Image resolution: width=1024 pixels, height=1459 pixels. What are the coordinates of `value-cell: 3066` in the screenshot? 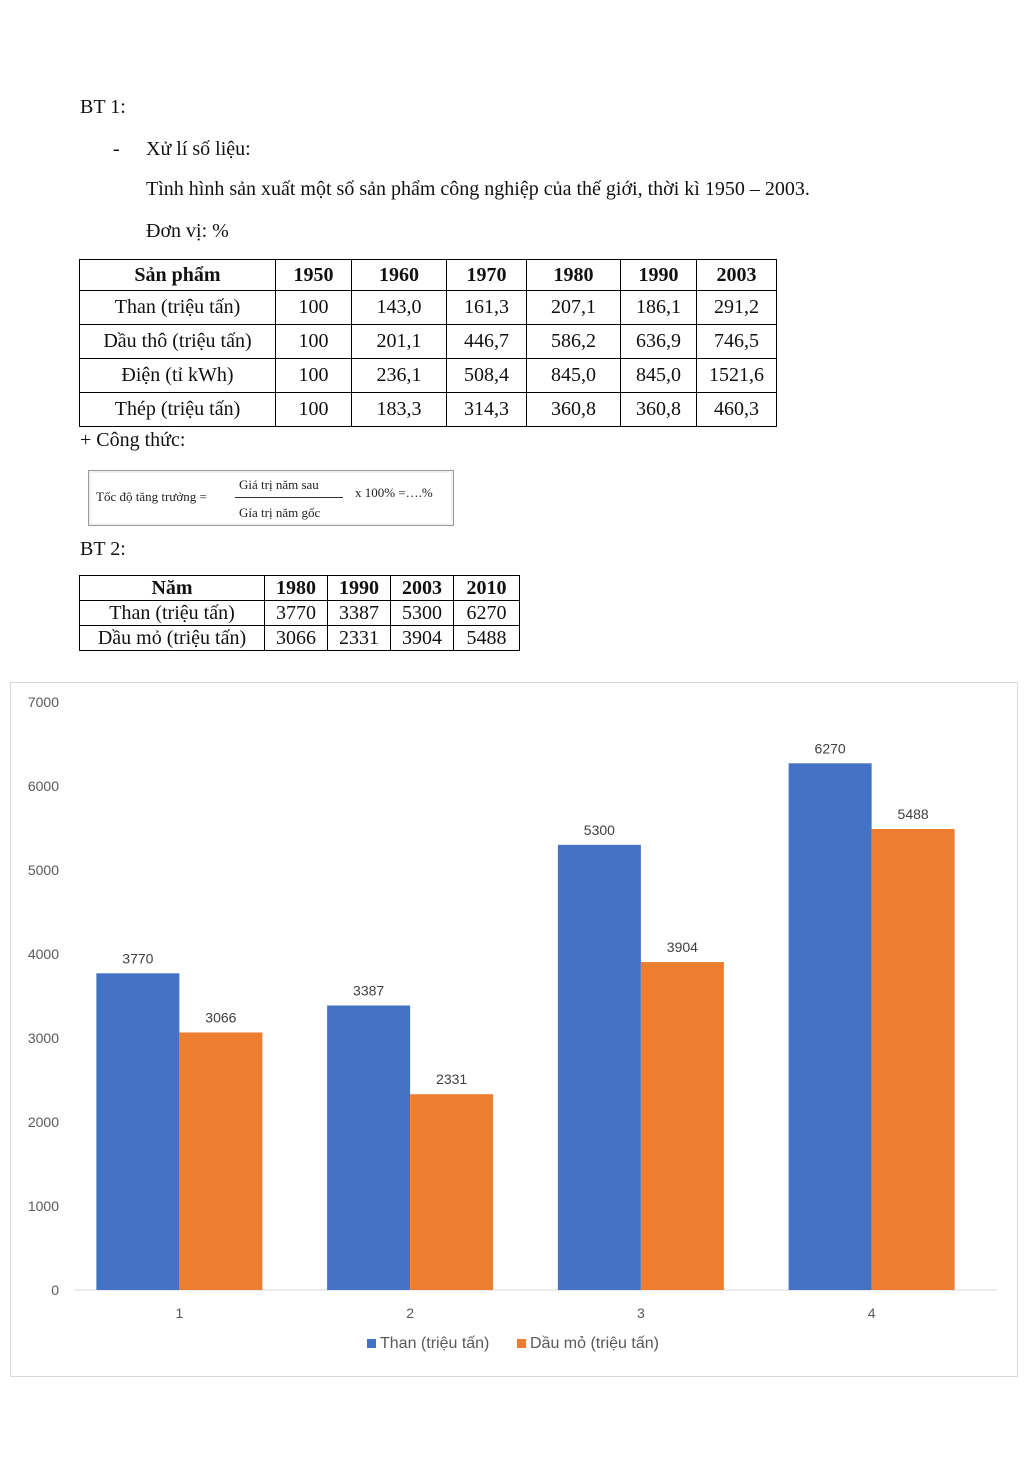 It's located at (296, 638).